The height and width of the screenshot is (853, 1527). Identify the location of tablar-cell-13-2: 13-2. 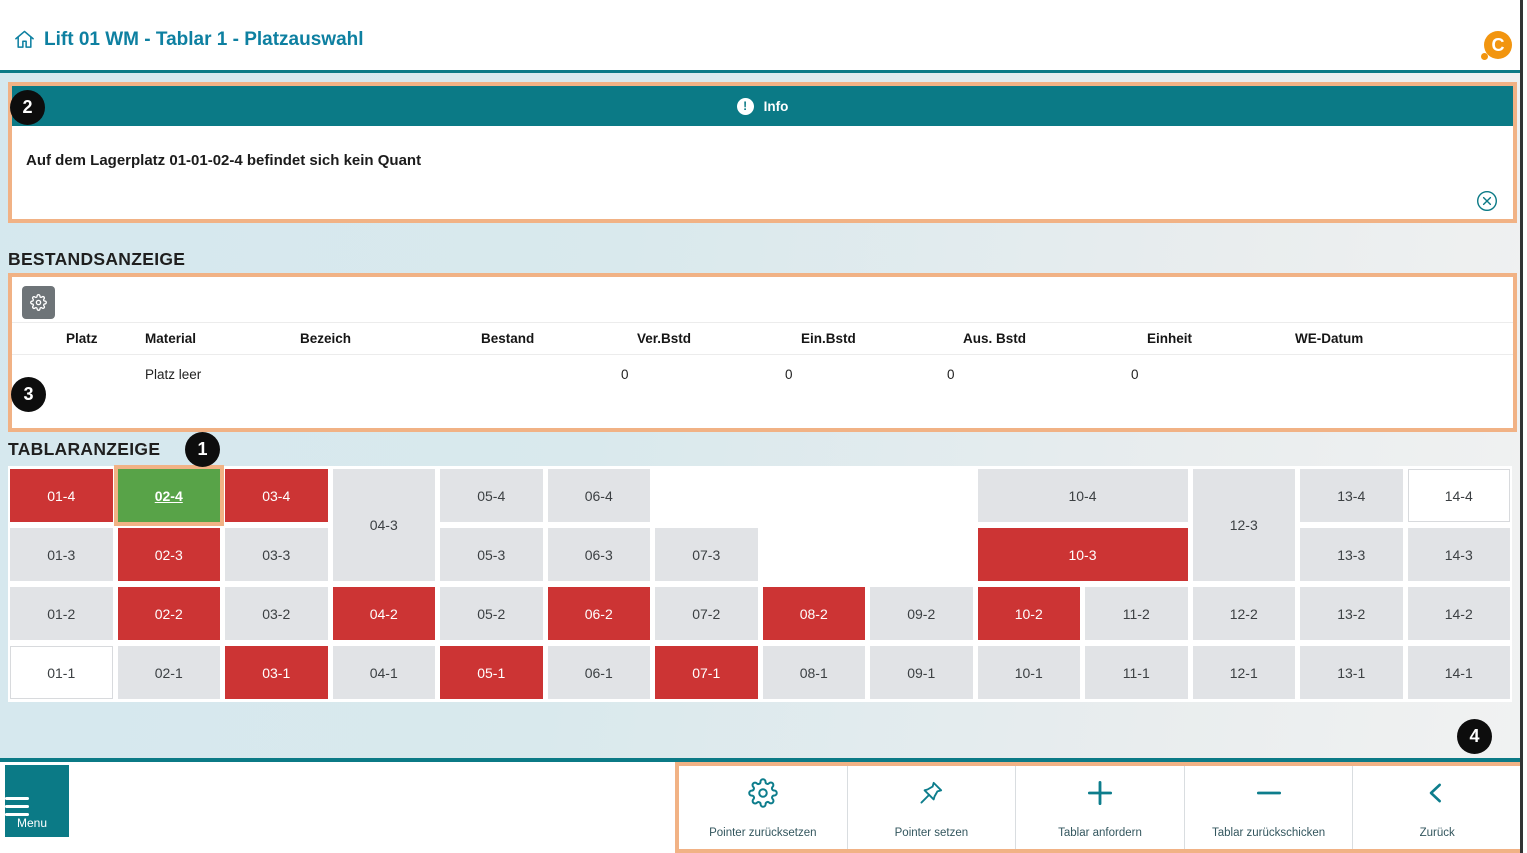
(1351, 613).